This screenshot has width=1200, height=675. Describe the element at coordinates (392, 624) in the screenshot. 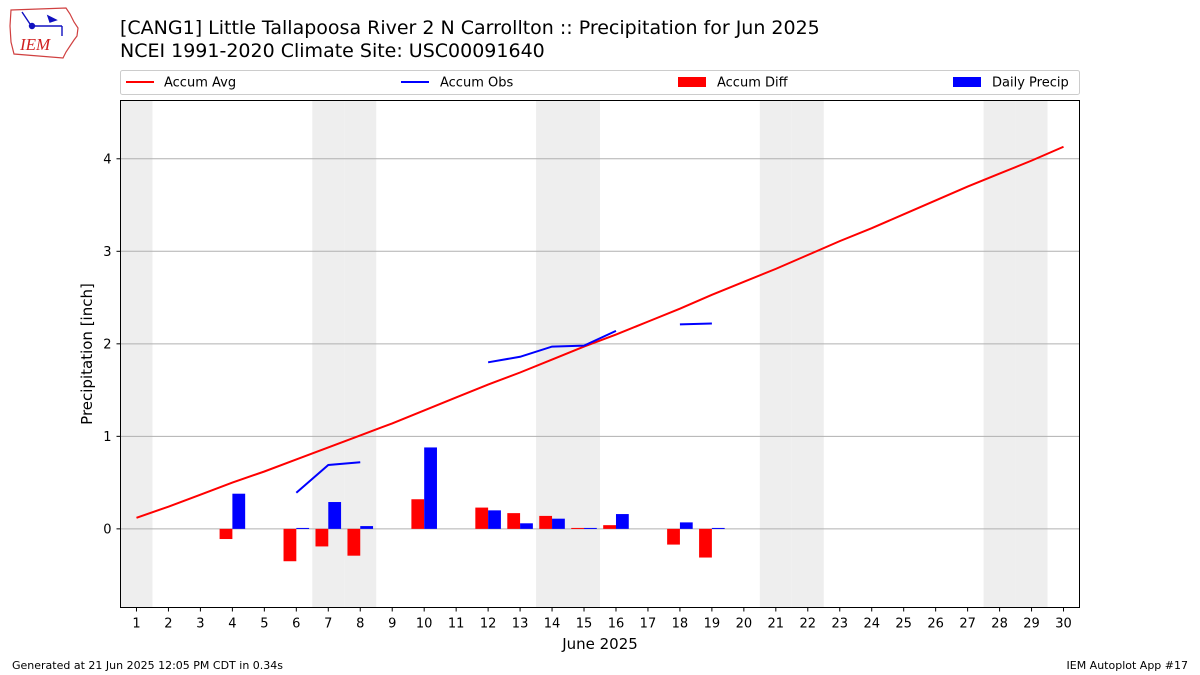

I see `x-tick-label: 9` at that location.